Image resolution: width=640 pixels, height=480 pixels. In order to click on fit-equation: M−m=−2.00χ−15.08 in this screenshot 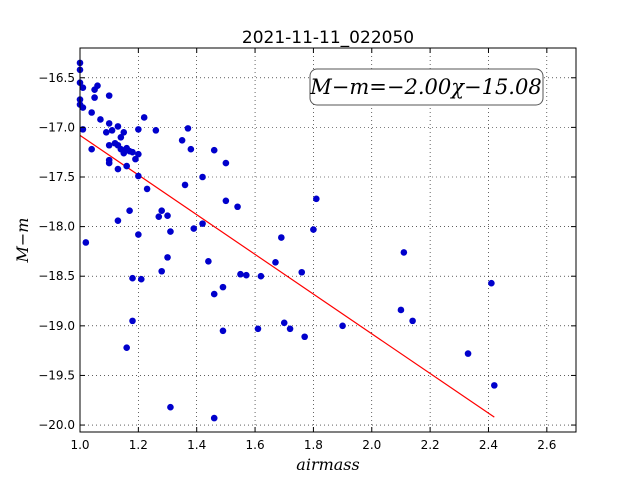, I will do `click(425, 87)`.